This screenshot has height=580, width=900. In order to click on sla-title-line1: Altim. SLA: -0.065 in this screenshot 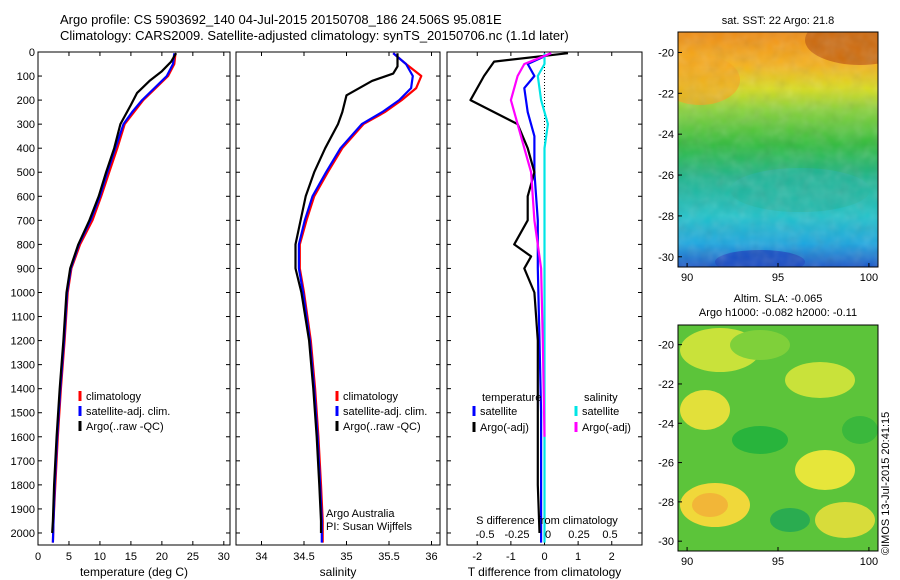, I will do `click(778, 299)`.